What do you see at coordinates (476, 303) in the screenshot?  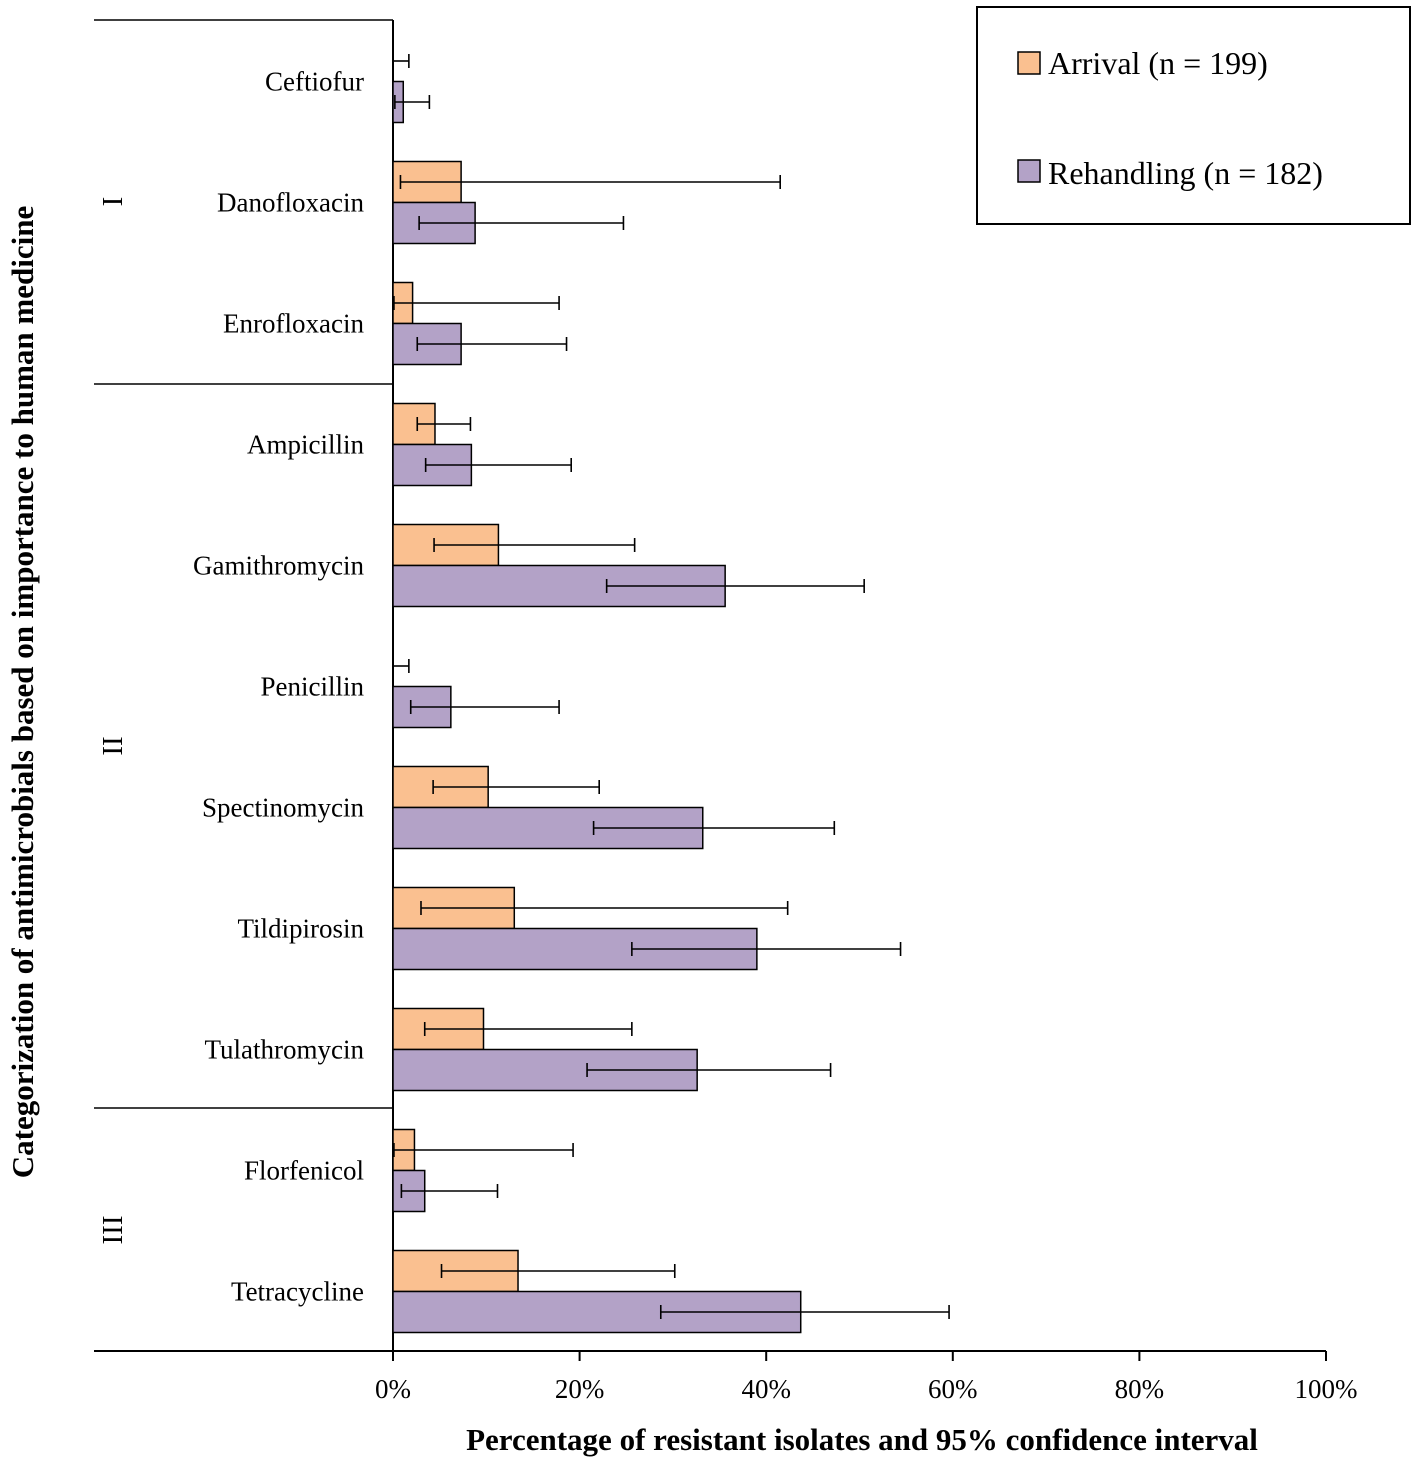 I see `error-bar-arrival-enrofloxacin` at bounding box center [476, 303].